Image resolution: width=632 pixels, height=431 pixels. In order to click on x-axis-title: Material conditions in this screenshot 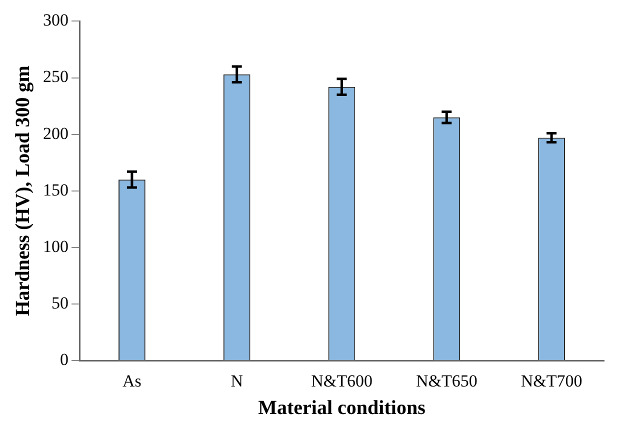, I will do `click(342, 408)`.